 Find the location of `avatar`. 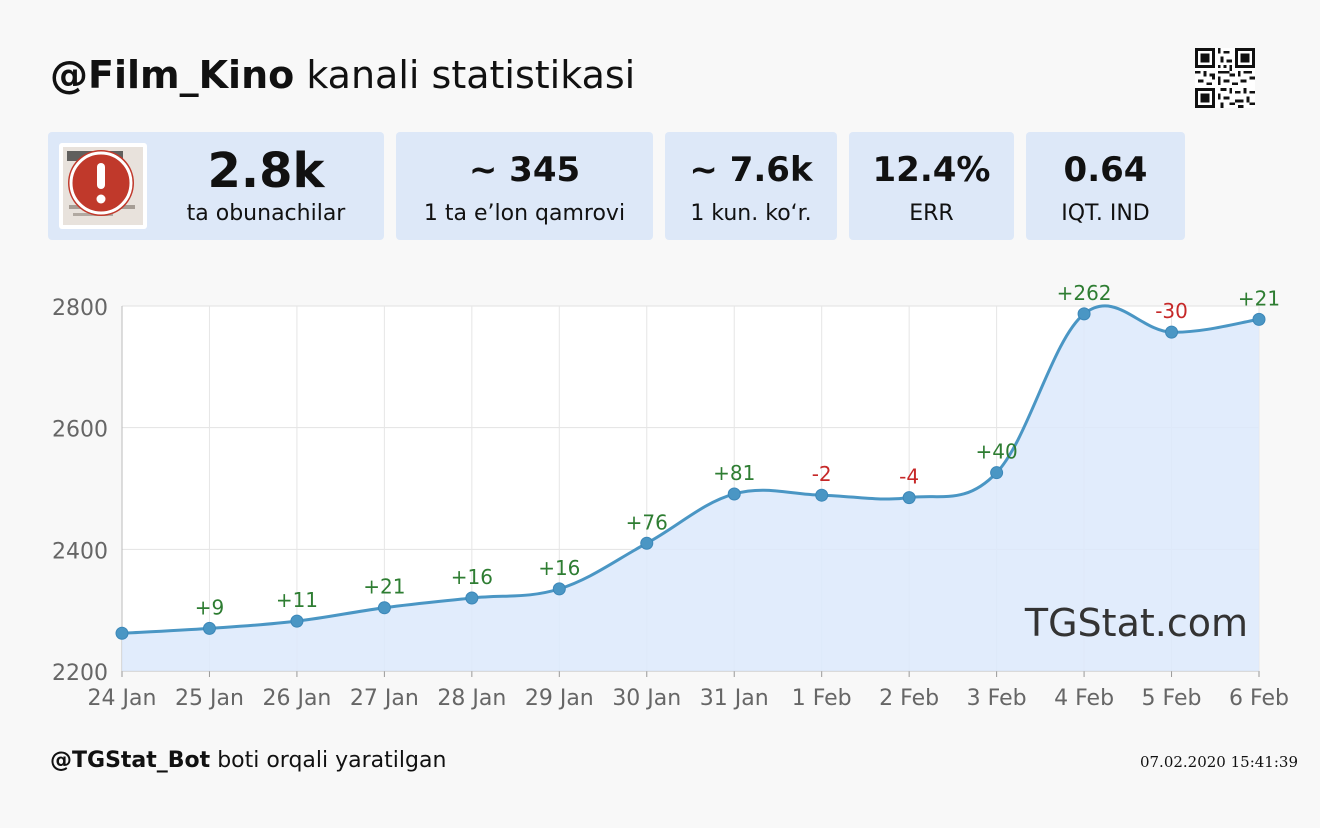

avatar is located at coordinates (103, 186).